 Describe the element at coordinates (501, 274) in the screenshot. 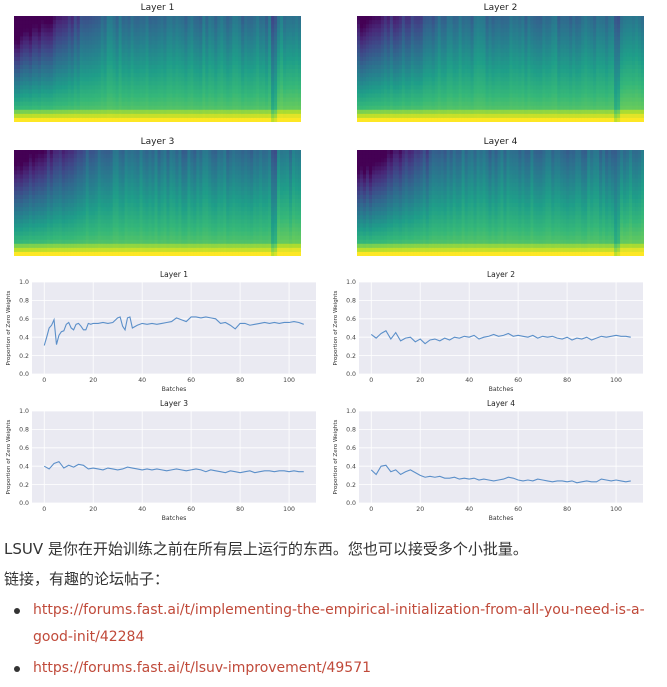

I see `chart-title: Layer 2` at that location.